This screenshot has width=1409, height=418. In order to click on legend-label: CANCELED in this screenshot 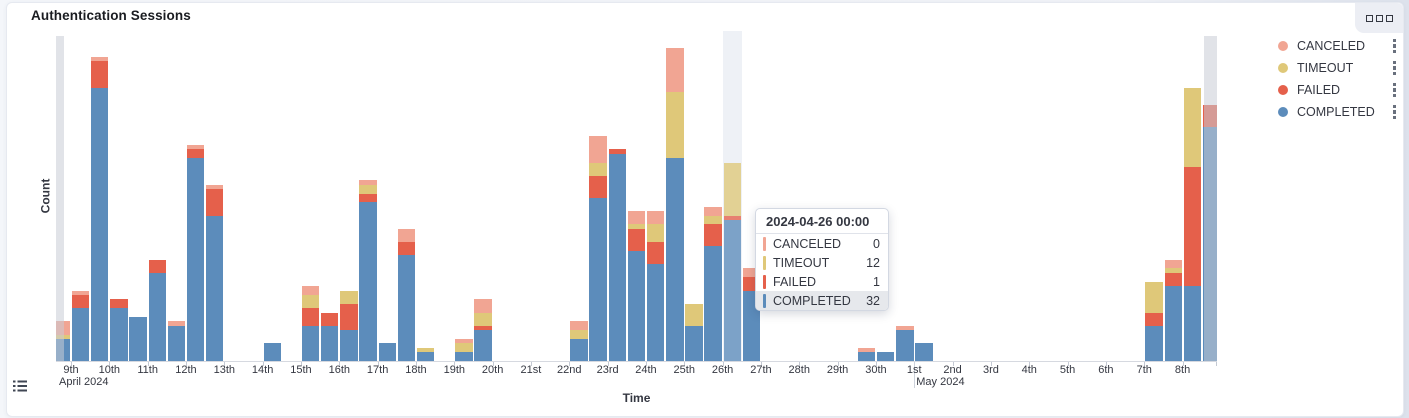, I will do `click(1331, 46)`.